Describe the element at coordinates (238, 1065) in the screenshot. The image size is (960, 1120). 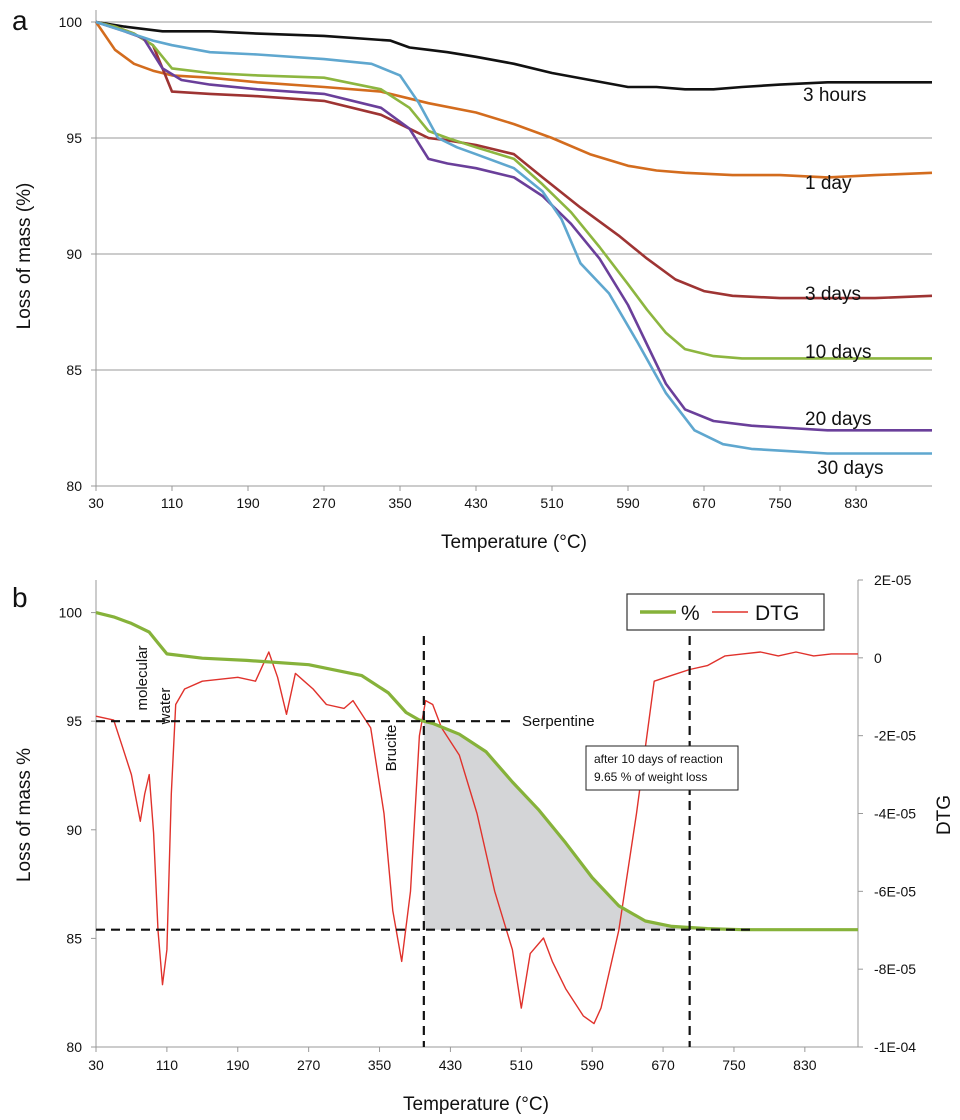
I see `panel-b-x-tick-label: 190` at that location.